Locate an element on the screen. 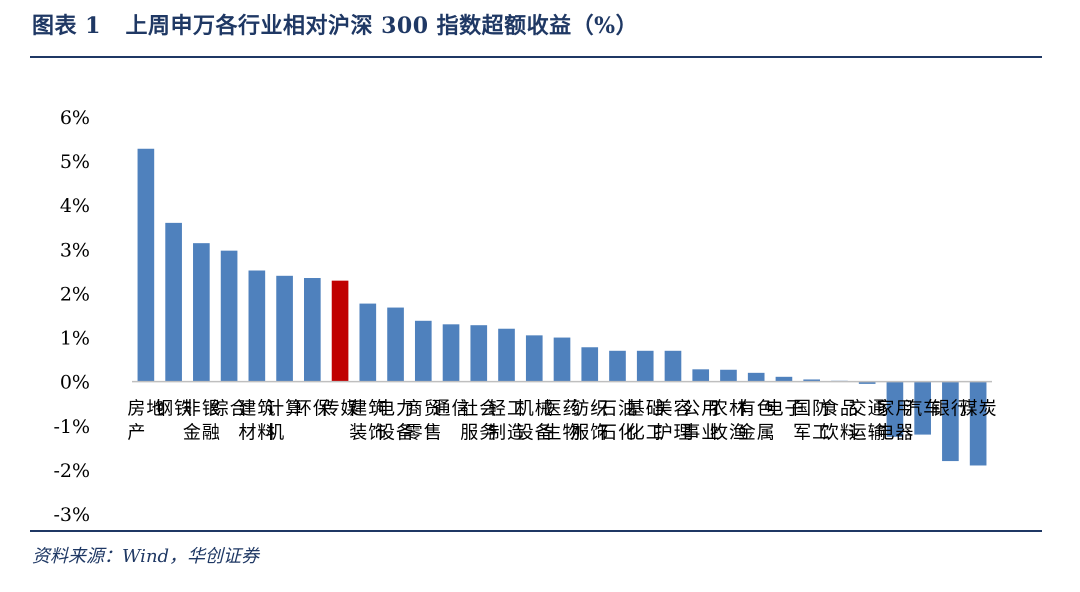  bar-轻工制造 is located at coordinates (506, 355).